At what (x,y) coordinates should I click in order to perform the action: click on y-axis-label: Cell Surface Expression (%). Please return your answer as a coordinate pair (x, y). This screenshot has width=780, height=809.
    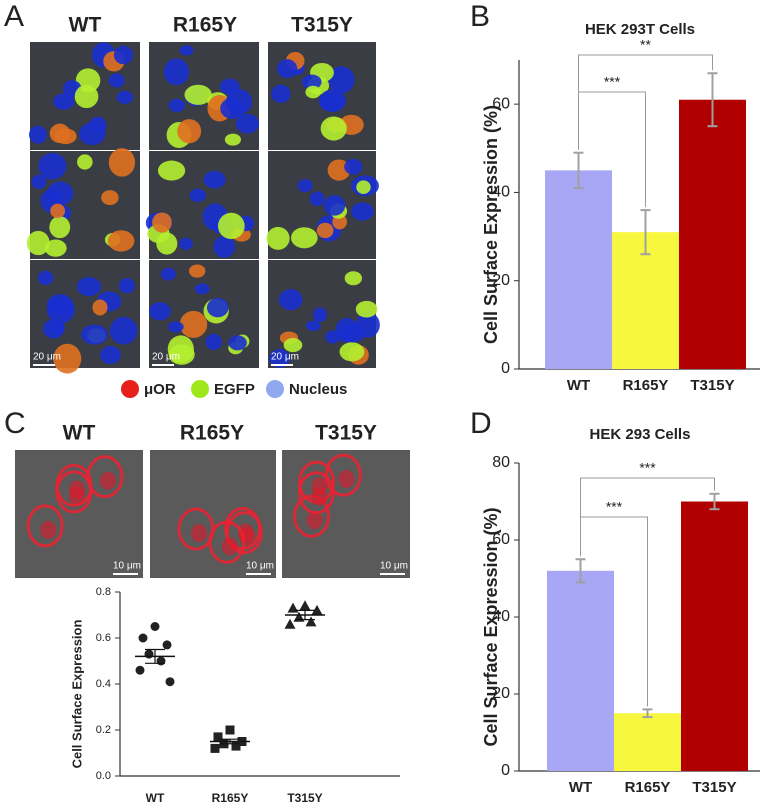
    Looking at the image, I should click on (491, 626).